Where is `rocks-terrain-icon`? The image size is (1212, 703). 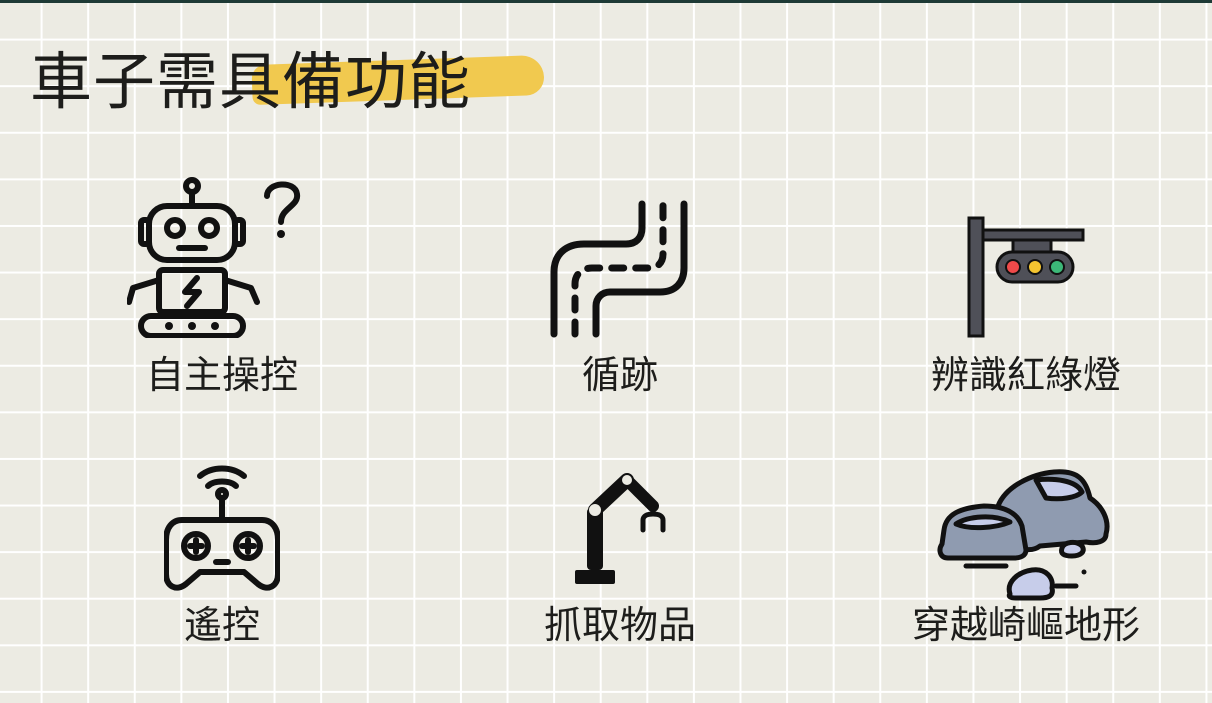
rocks-terrain-icon is located at coordinates (1023, 535).